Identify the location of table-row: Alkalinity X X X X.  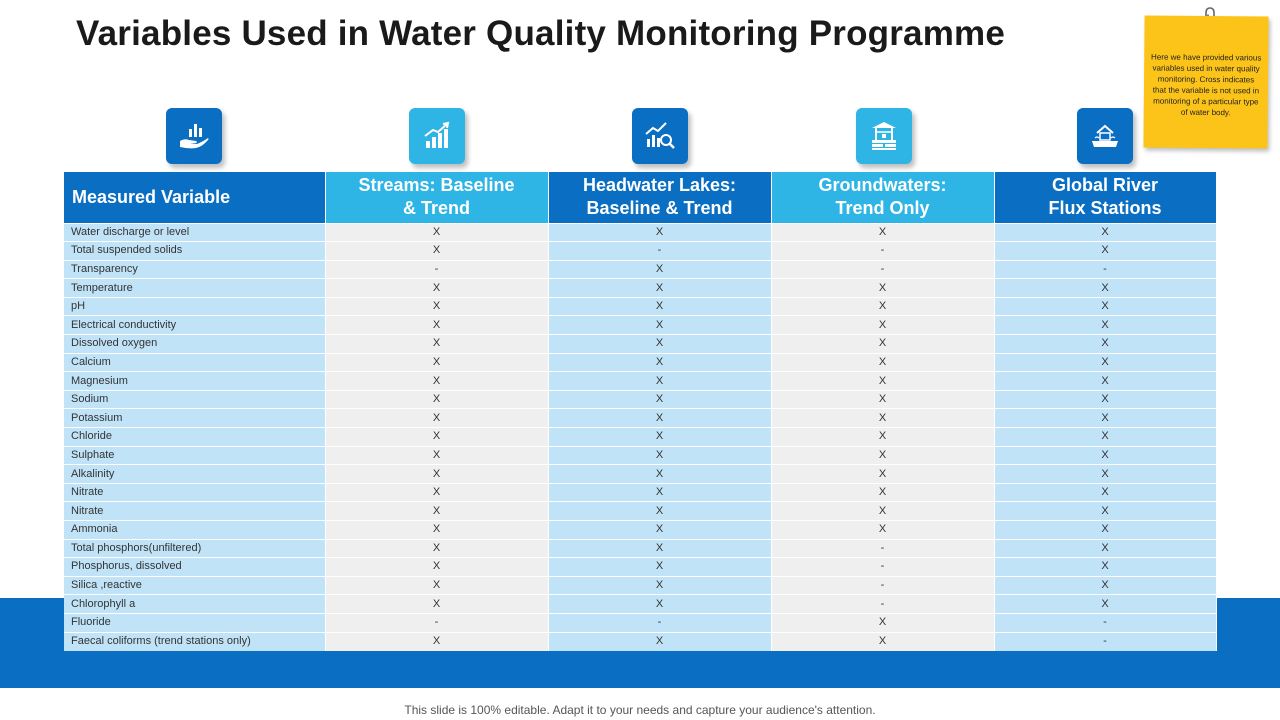
(640, 474).